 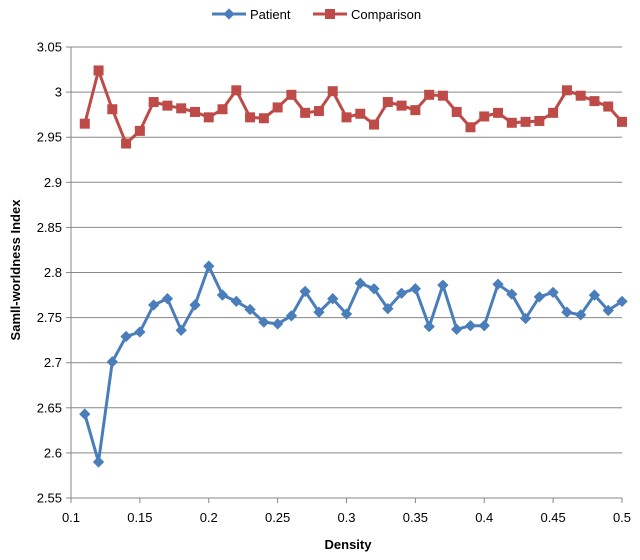 What do you see at coordinates (49, 137) in the screenshot?
I see `y-tick-label: 2.95` at bounding box center [49, 137].